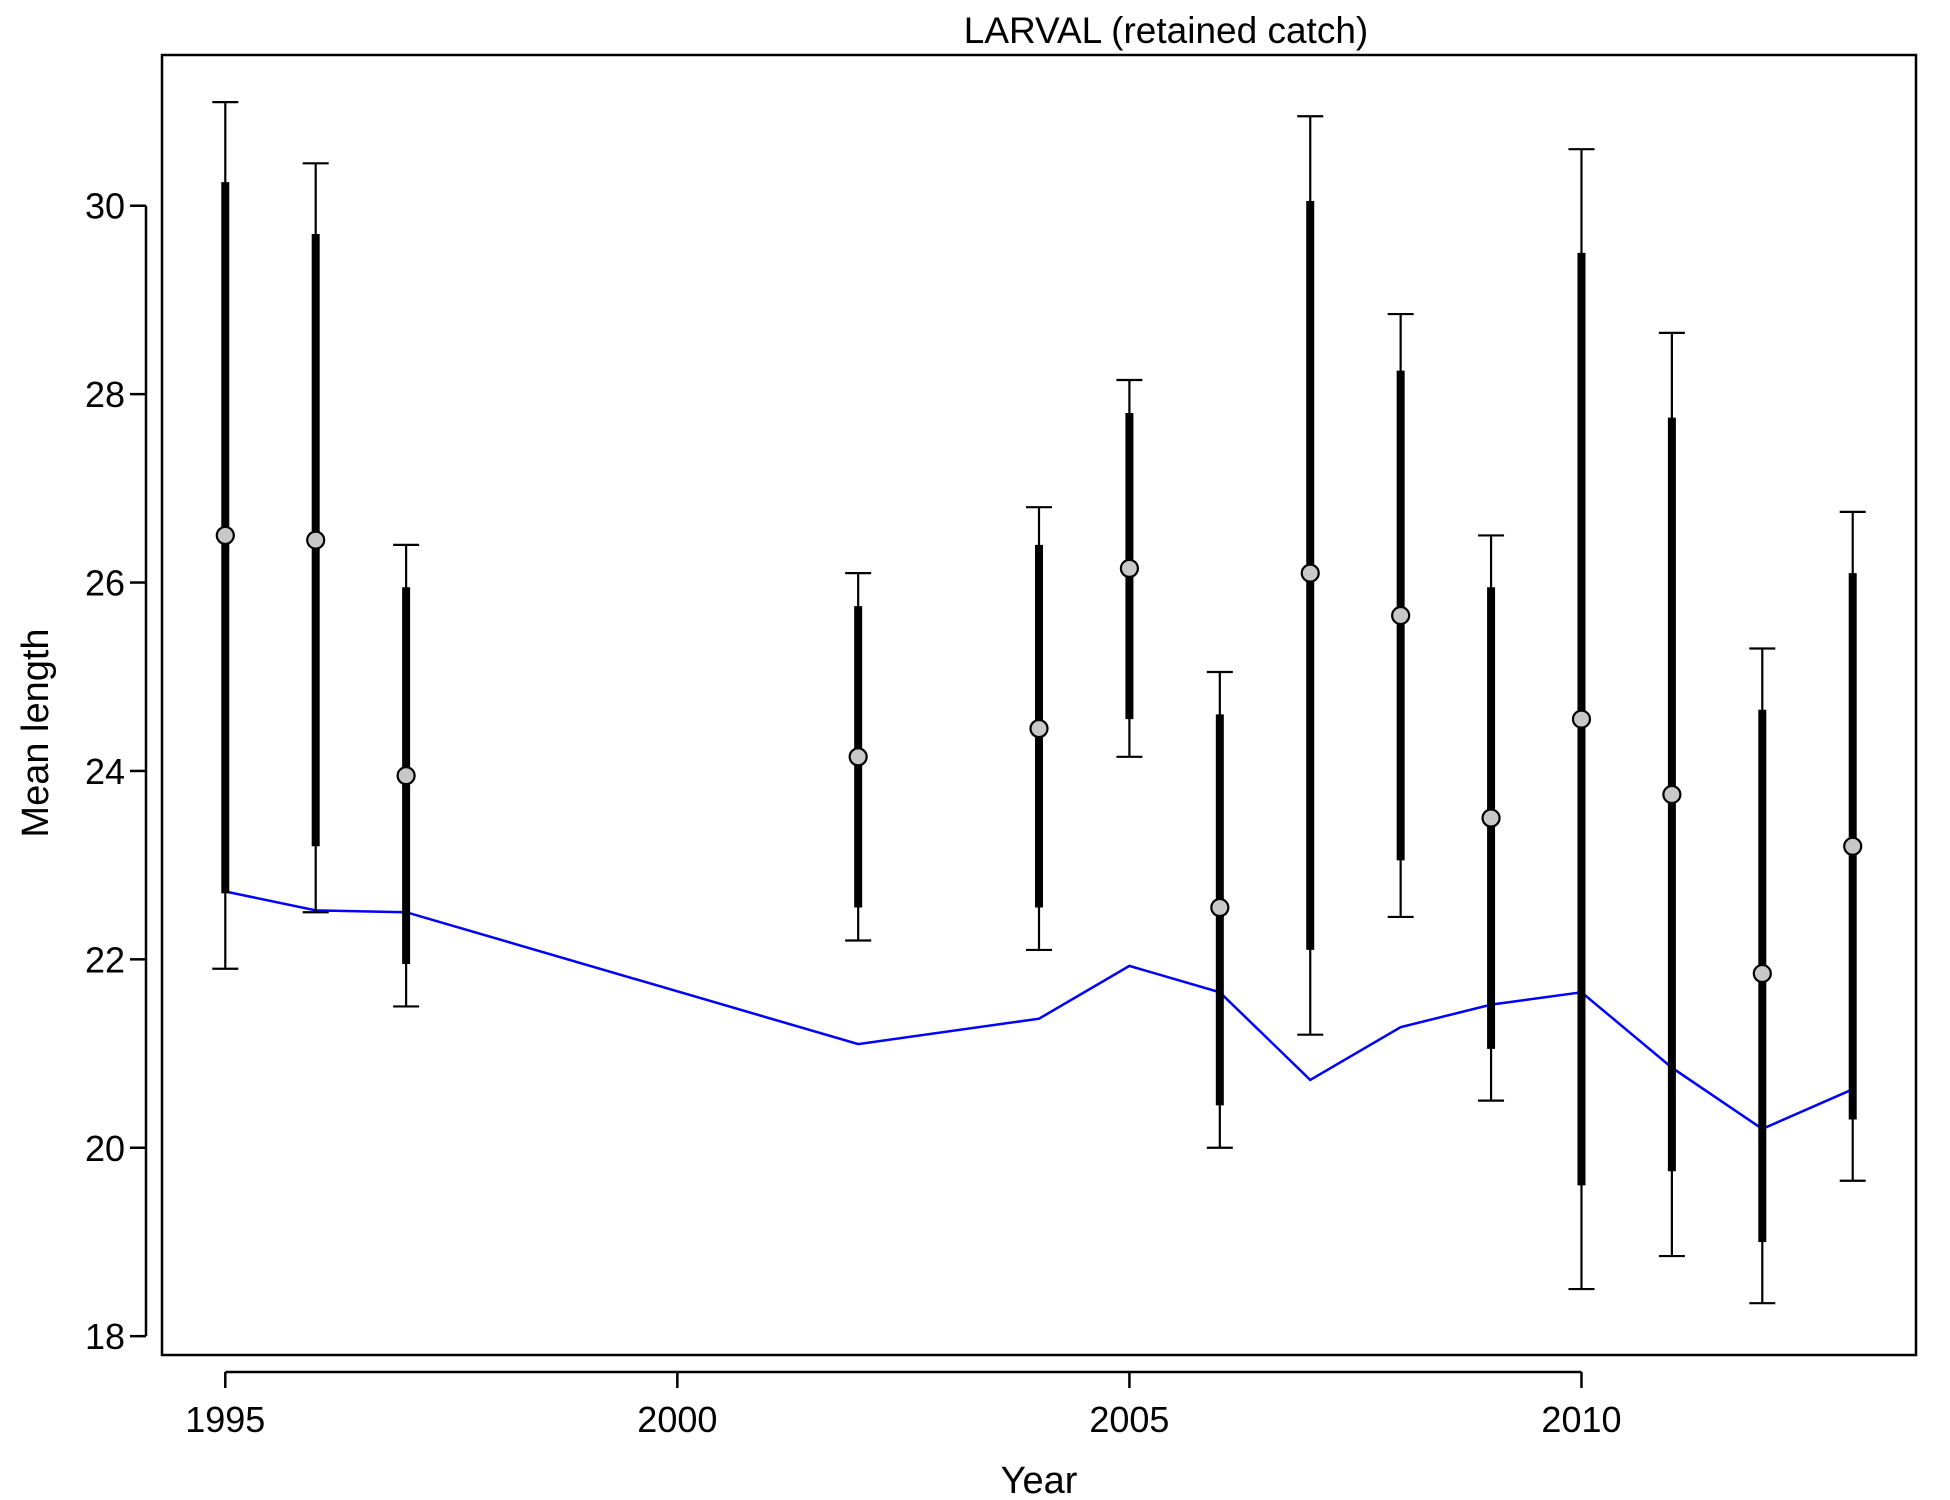 The height and width of the screenshot is (1500, 1950). I want to click on expected-line, so click(1039, 1010).